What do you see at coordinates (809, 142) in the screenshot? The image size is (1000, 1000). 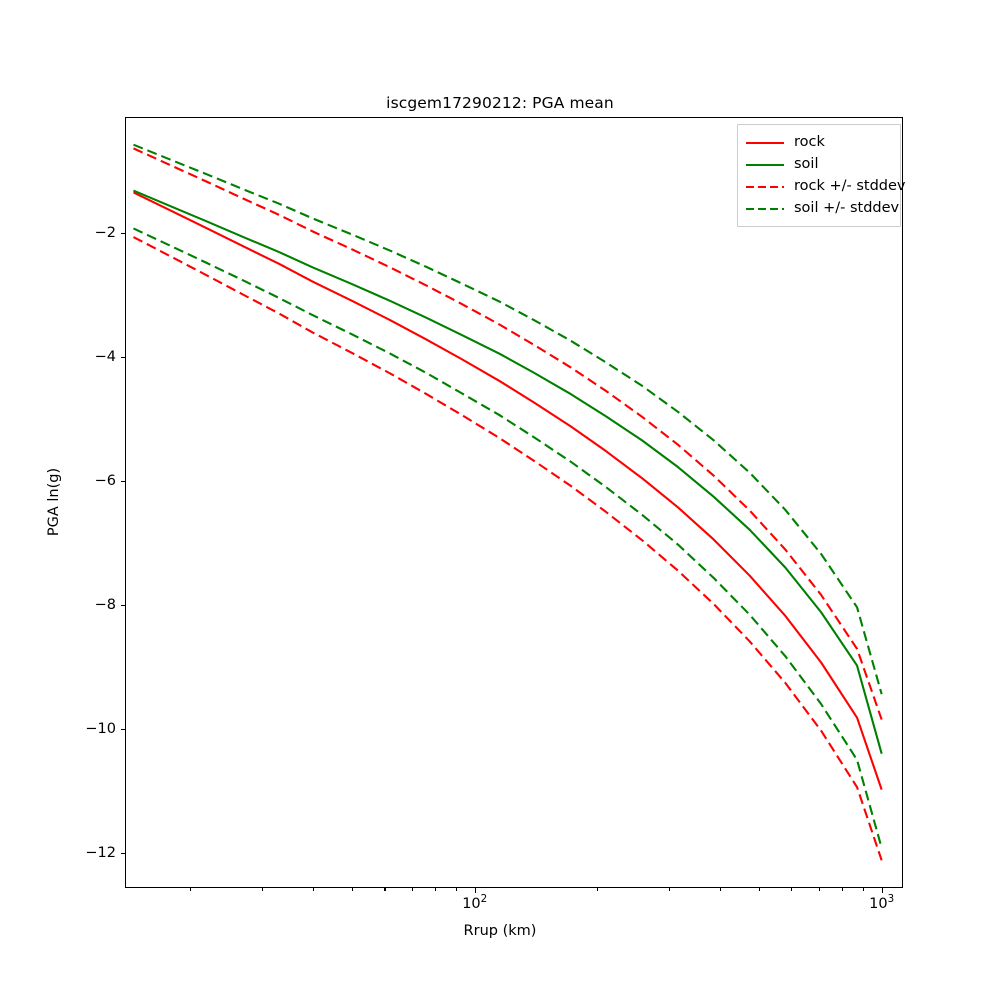 I see `legend-label: rock` at bounding box center [809, 142].